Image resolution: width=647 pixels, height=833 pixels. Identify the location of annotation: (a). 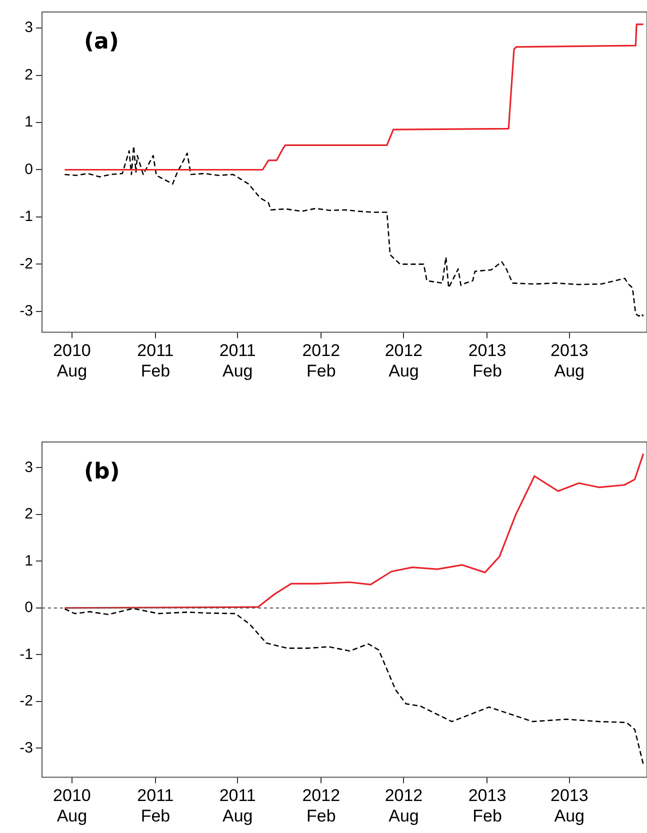
(101, 42).